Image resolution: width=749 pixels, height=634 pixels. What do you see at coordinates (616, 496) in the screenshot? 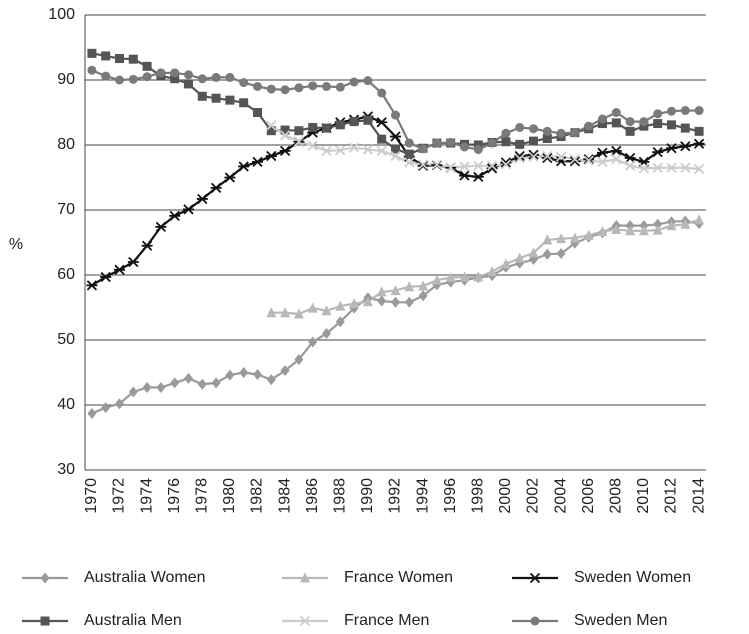
I see `x-tick-label: 2008` at bounding box center [616, 496].